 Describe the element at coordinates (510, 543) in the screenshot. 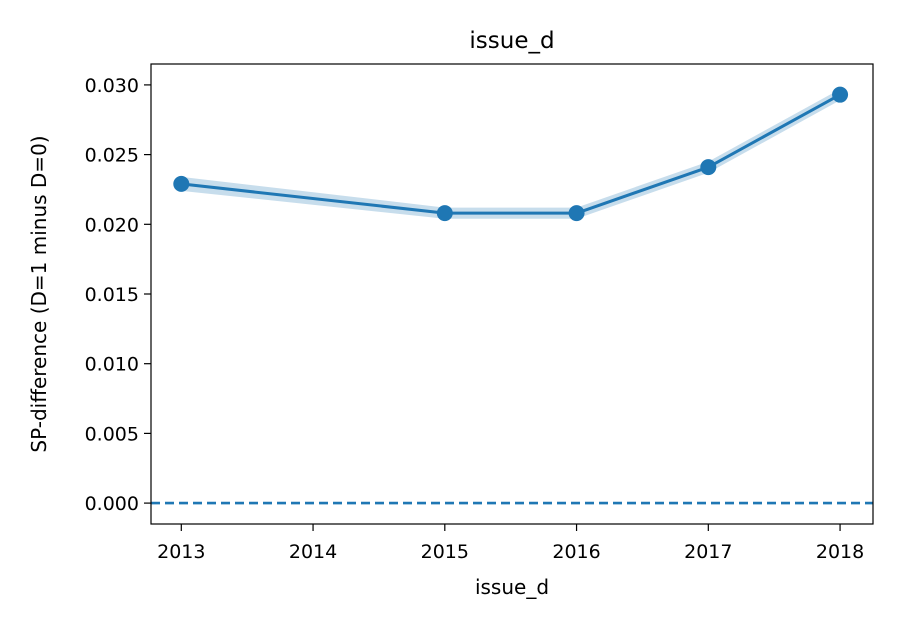

I see `x-axis: 2013 2014 2015 2016 2017 2018` at that location.